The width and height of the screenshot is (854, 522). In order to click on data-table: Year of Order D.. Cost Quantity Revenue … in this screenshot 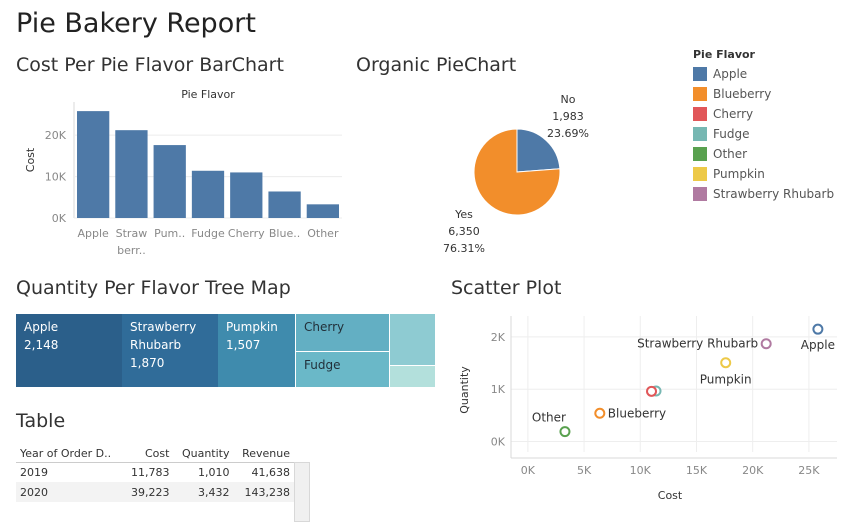, I will do `click(164, 484)`.